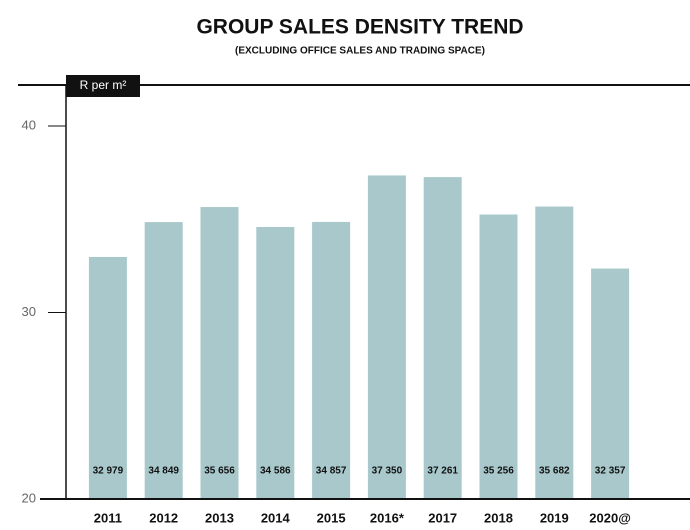 This screenshot has width=690, height=530. What do you see at coordinates (387, 517) in the screenshot?
I see `x-tick-label: 2016*` at bounding box center [387, 517].